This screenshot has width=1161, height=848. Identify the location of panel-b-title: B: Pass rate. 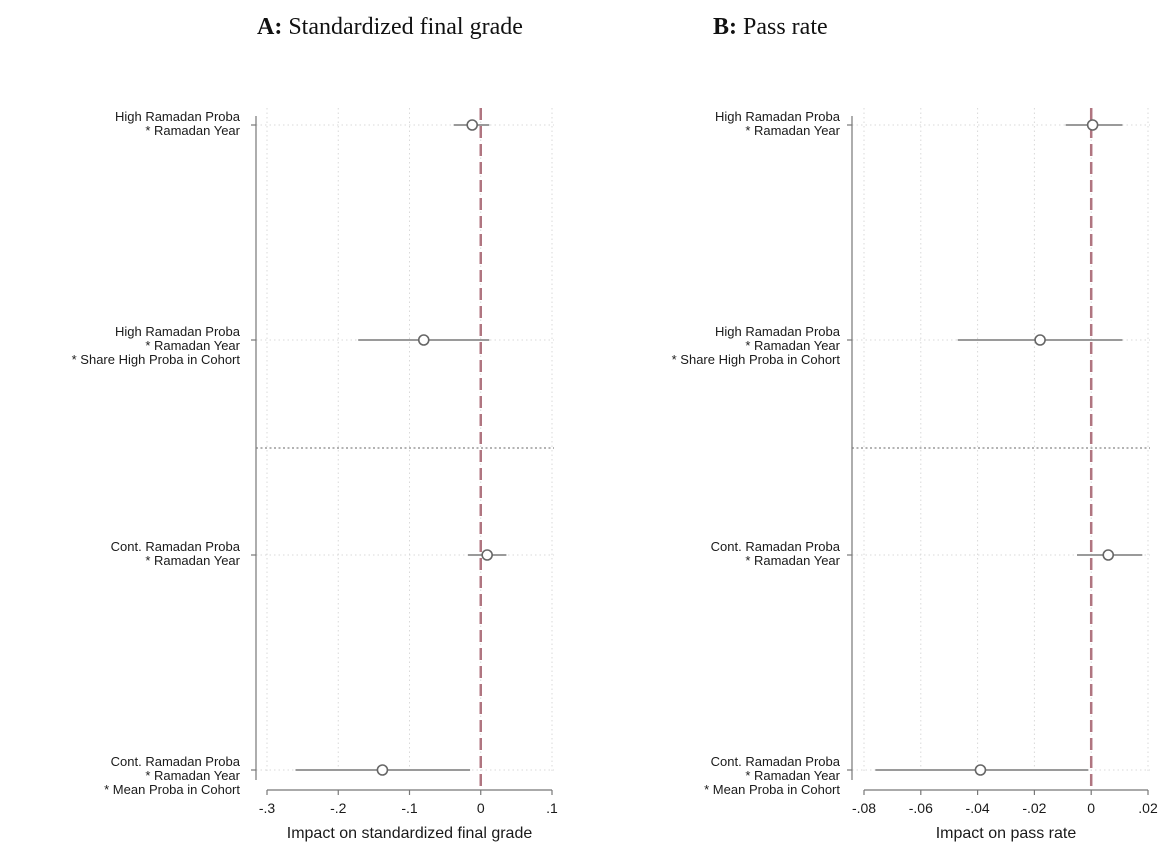
(770, 29).